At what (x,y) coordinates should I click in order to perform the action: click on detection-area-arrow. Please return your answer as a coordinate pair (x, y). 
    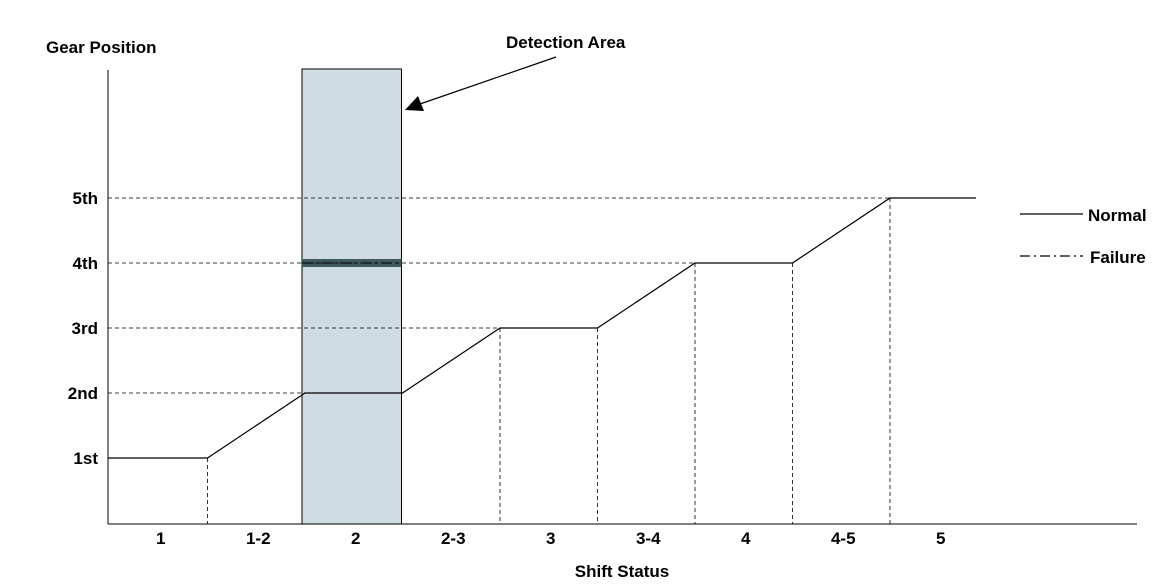
    Looking at the image, I should click on (488, 80).